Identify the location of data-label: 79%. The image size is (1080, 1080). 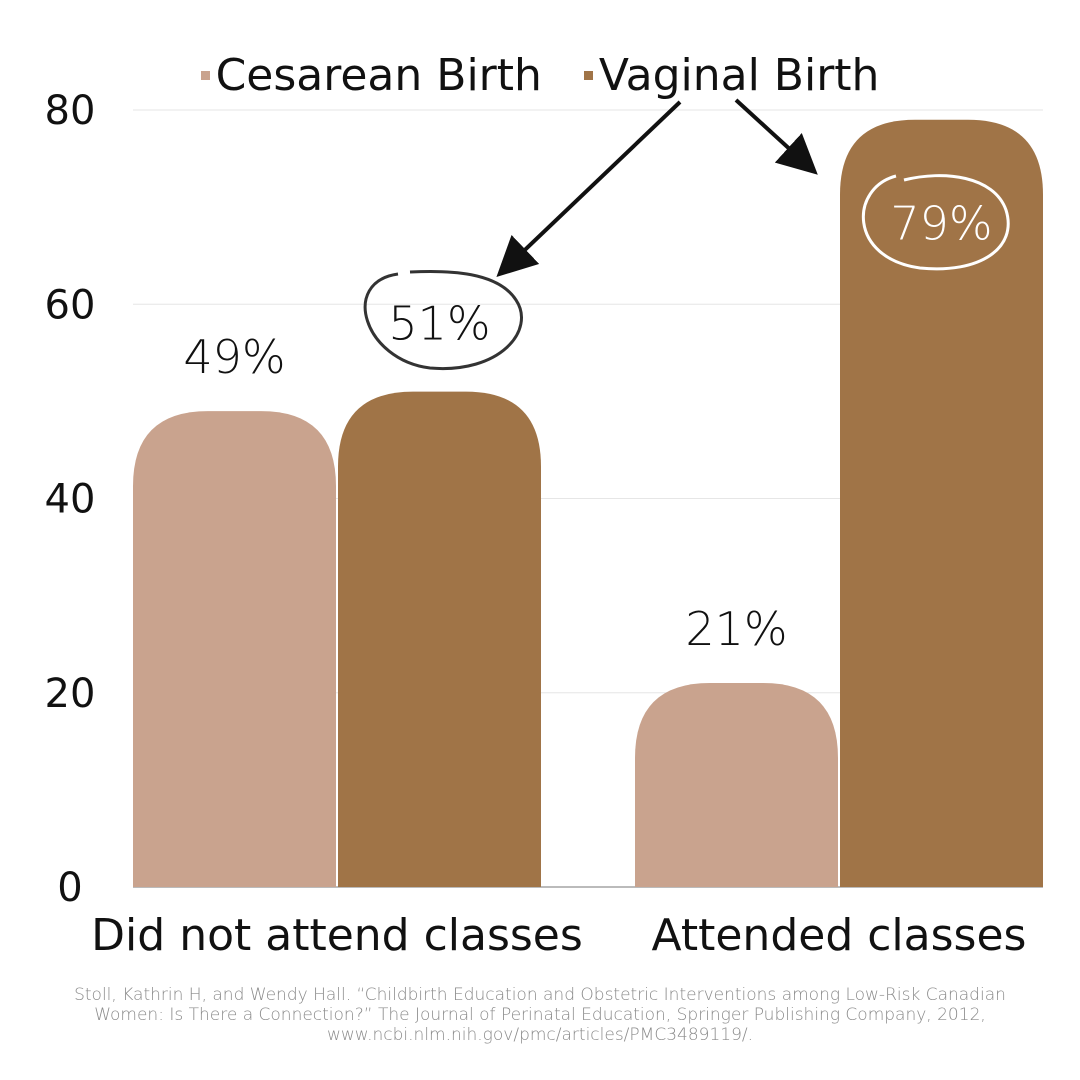
(941, 224).